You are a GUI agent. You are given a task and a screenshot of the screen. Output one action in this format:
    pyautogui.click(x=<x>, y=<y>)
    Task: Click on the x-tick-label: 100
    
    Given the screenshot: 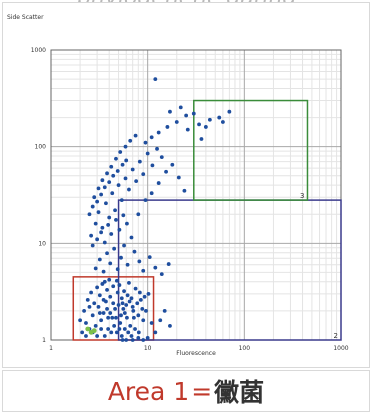 What is the action you would take?
    pyautogui.click(x=245, y=348)
    